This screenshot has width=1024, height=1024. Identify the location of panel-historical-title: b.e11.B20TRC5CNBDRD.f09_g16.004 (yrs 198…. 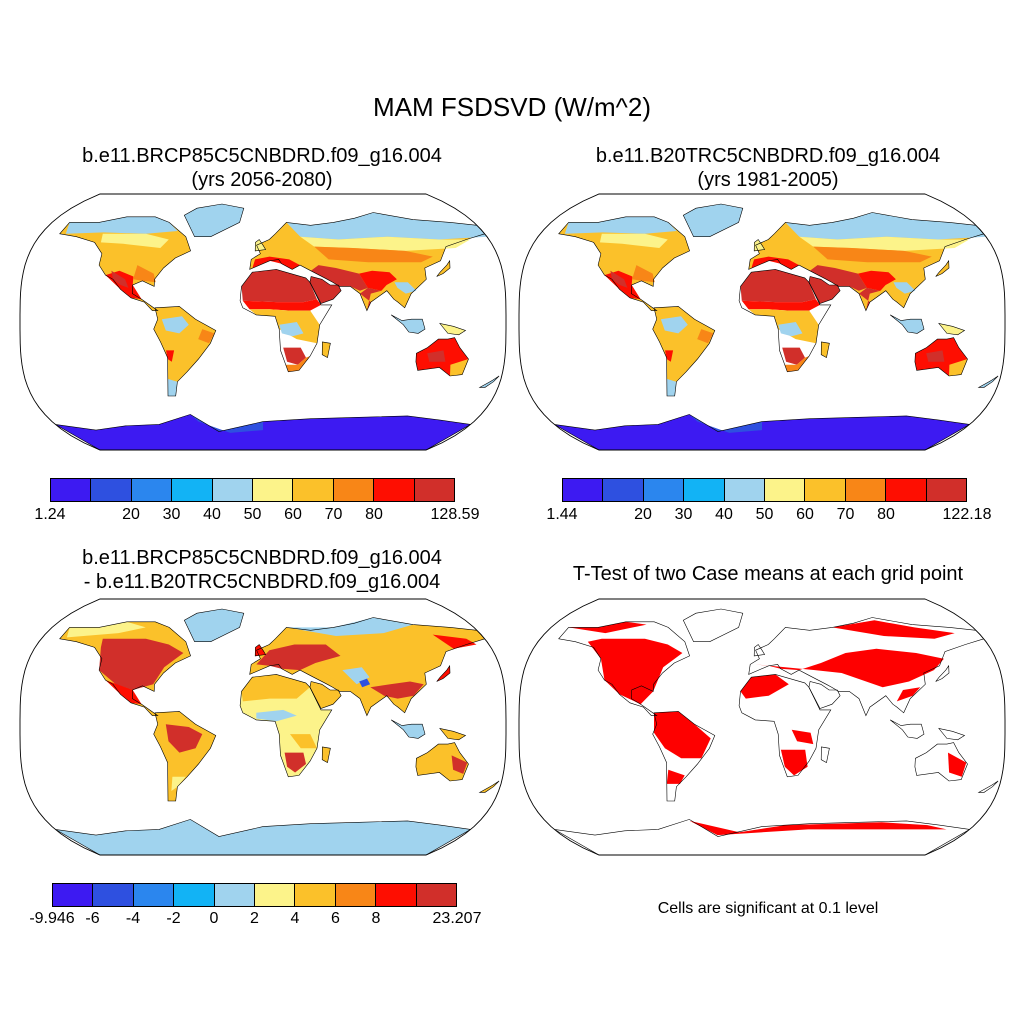
(768, 168).